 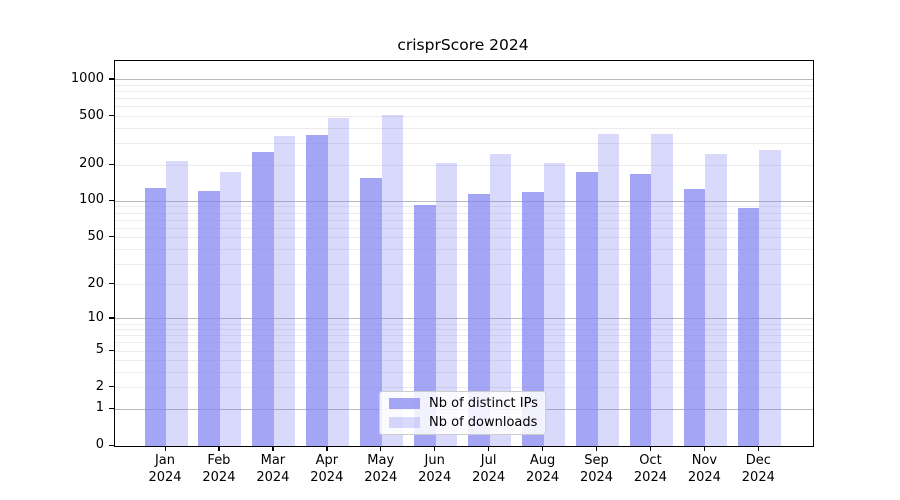 What do you see at coordinates (338, 281) in the screenshot?
I see `bar-downloads-apr` at bounding box center [338, 281].